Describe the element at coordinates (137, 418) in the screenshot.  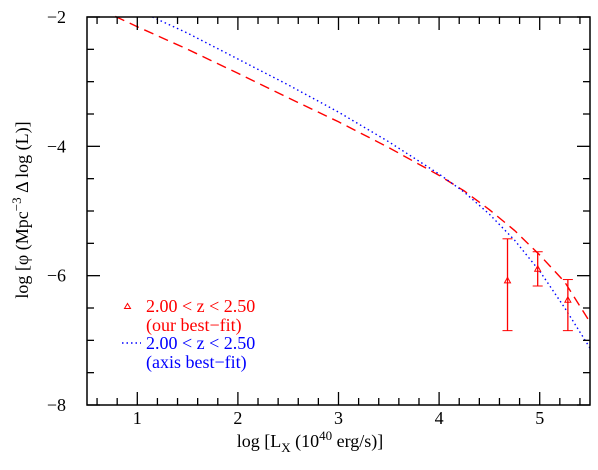
I see `x-tick-label: 1` at that location.